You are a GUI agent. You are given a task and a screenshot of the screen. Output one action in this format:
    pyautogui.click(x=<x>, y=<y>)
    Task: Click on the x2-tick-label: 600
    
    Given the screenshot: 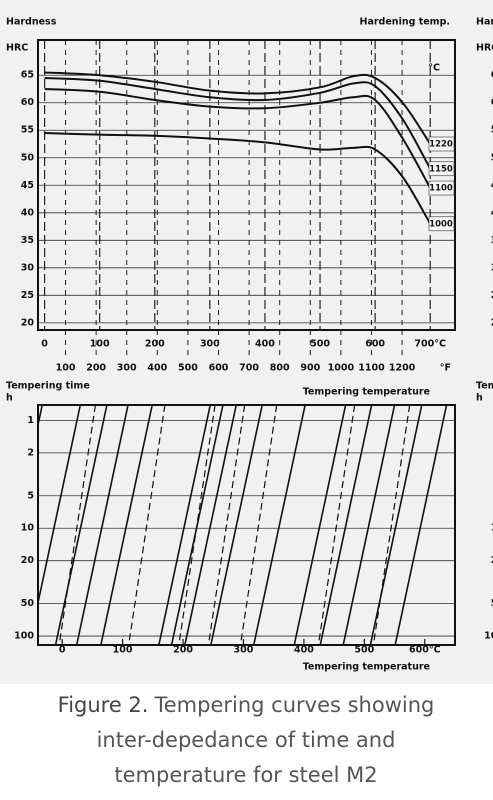 What is the action you would take?
    pyautogui.click(x=219, y=368)
    